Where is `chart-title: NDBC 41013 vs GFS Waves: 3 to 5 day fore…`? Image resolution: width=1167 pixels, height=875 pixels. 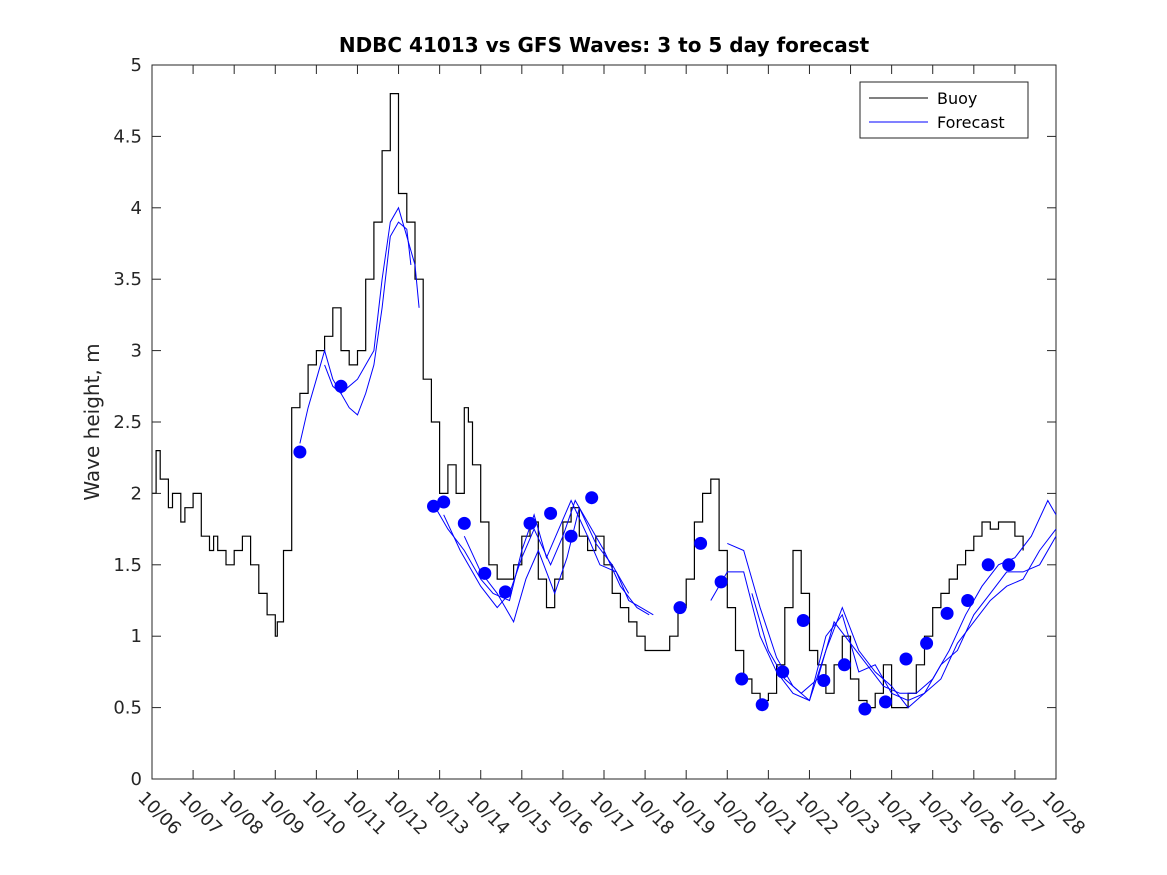
chart-title: NDBC 41013 vs GFS Waves: 3 to 5 day fore… is located at coordinates (604, 45).